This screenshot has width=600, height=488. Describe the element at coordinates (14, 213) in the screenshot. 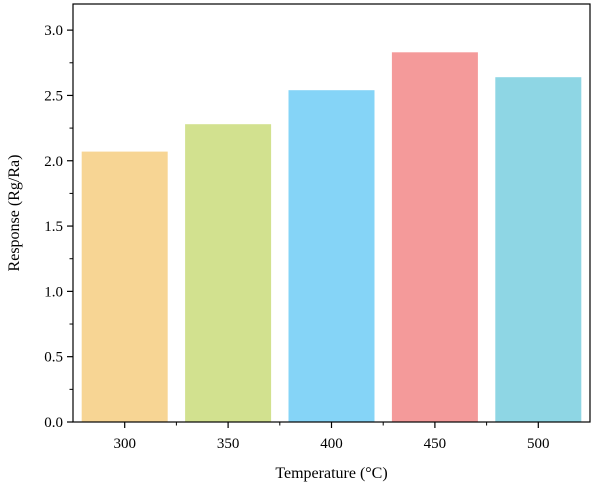

I see `y-axis-title: Response (Rg/Ra)` at that location.